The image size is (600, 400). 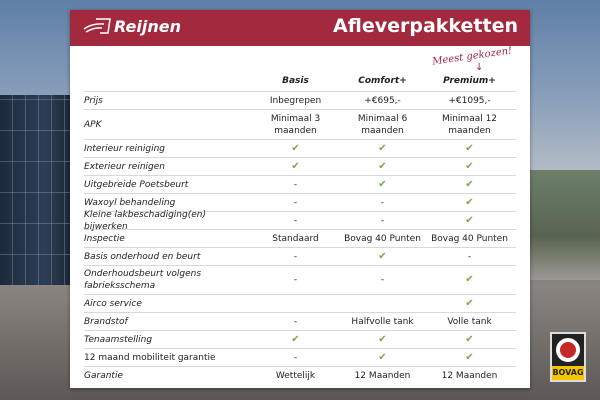 I want to click on row-label: Inspectie, so click(x=104, y=238).